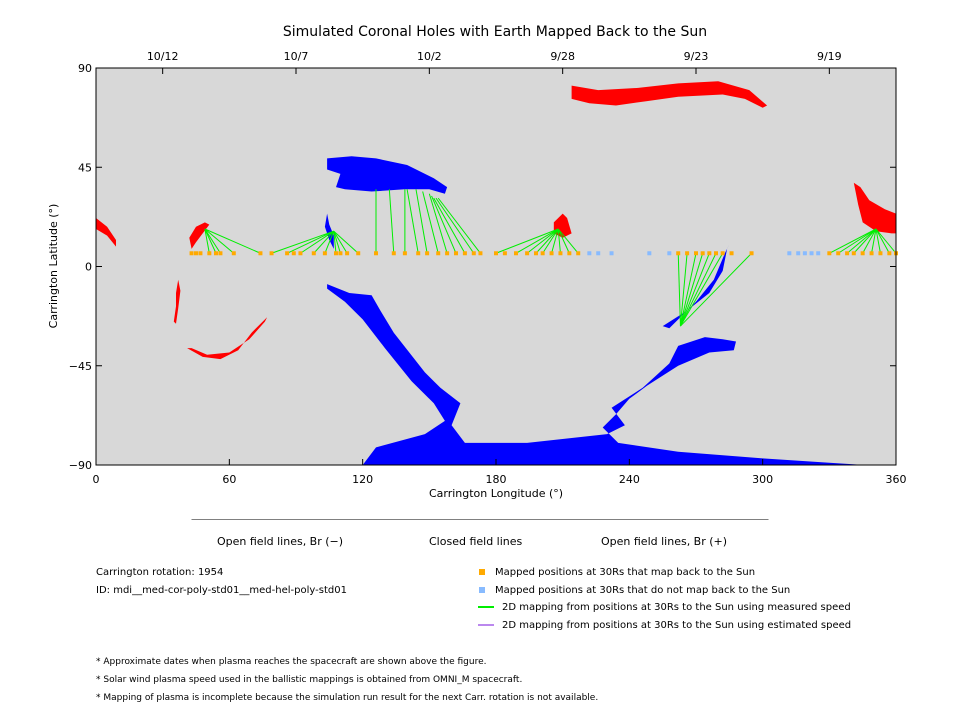 The image size is (960, 720). What do you see at coordinates (486, 625) in the screenshot?
I see `estimated-line-swatch-icon` at bounding box center [486, 625].